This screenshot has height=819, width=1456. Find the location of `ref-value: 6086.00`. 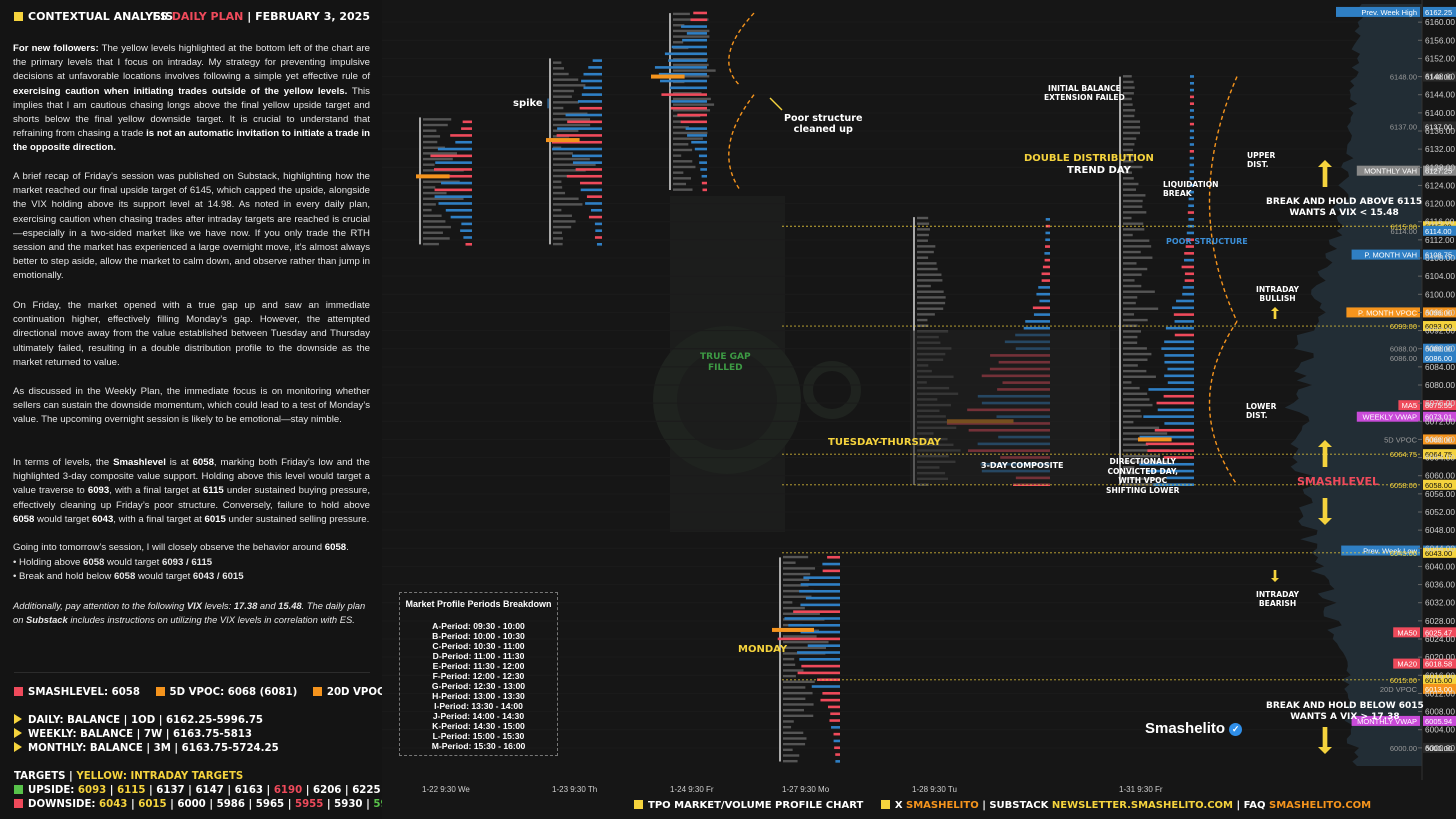

ref-value: 6086.00 is located at coordinates (1438, 358).